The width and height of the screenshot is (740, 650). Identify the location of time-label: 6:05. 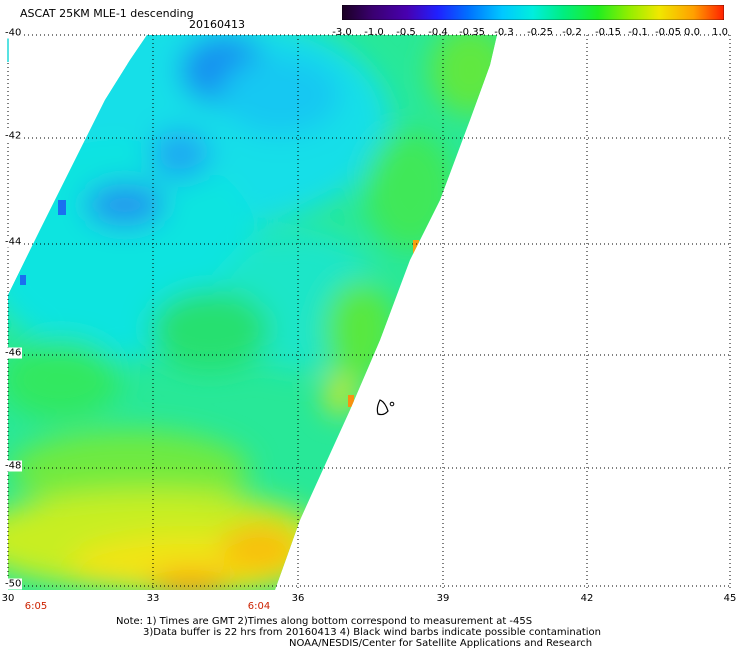
(36, 606).